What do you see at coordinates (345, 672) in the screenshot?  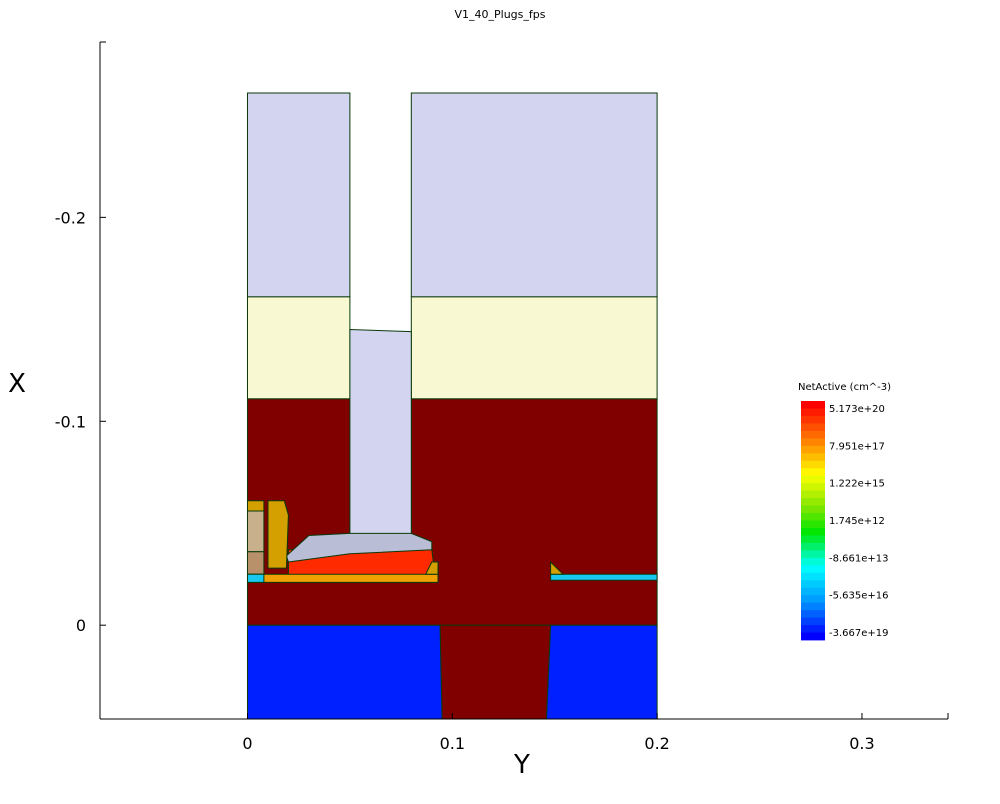 I see `region-bottom-well-left` at bounding box center [345, 672].